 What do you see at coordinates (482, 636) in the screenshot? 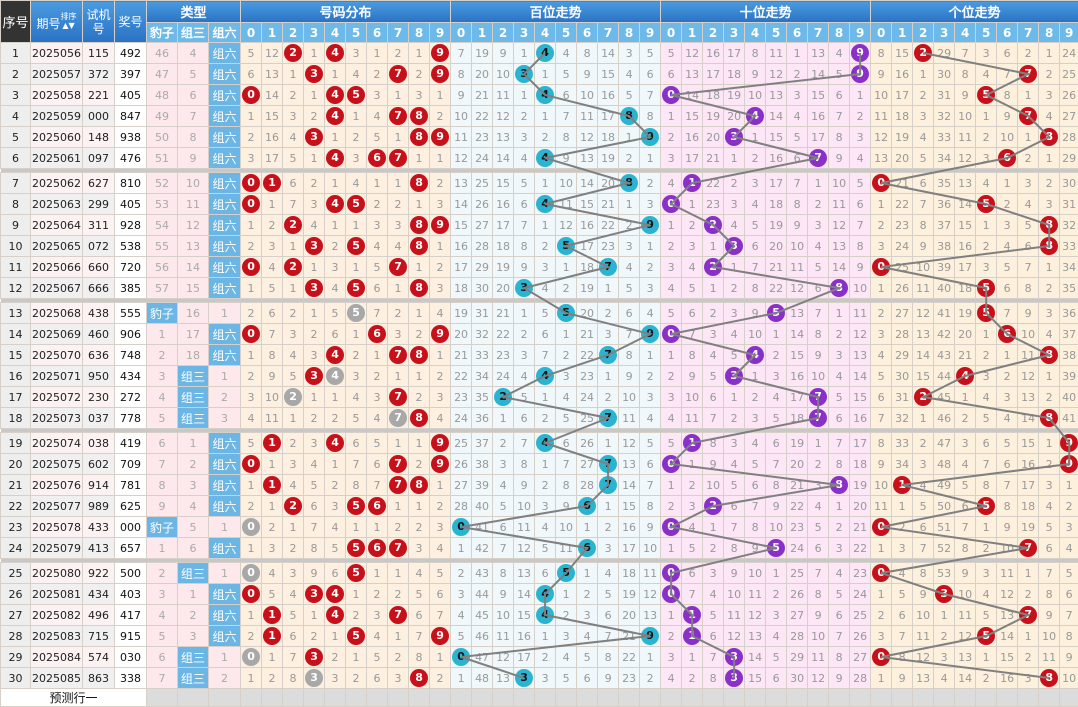
I see `hundreds-cell: 46` at bounding box center [482, 636].